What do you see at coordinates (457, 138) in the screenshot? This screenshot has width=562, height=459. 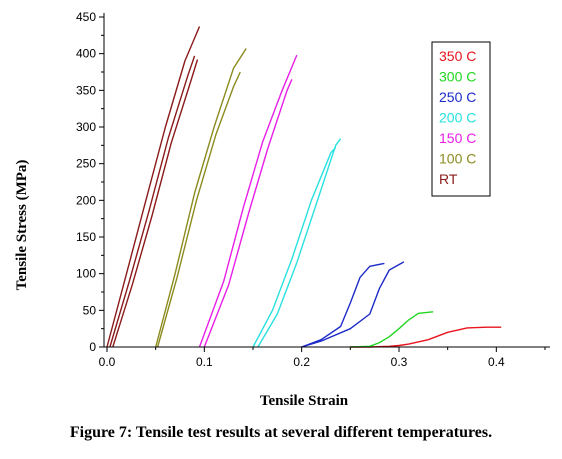 I see `legend-entry: 150 C` at bounding box center [457, 138].